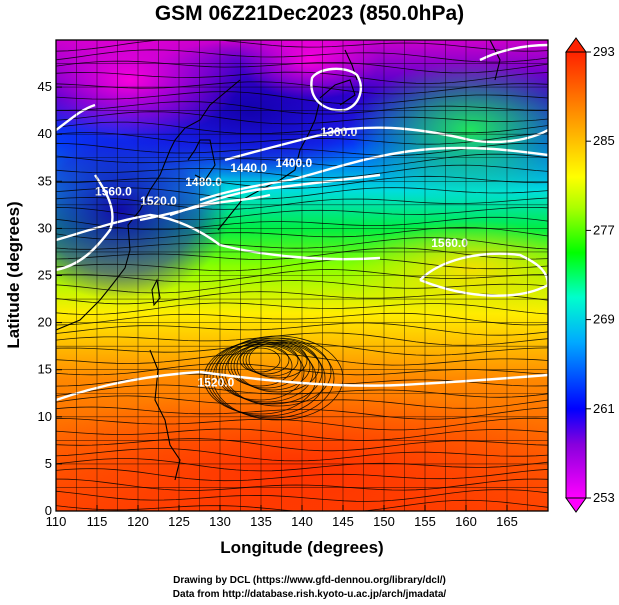 The height and width of the screenshot is (605, 619). What do you see at coordinates (220, 521) in the screenshot?
I see `x-tick-label: 130` at bounding box center [220, 521].